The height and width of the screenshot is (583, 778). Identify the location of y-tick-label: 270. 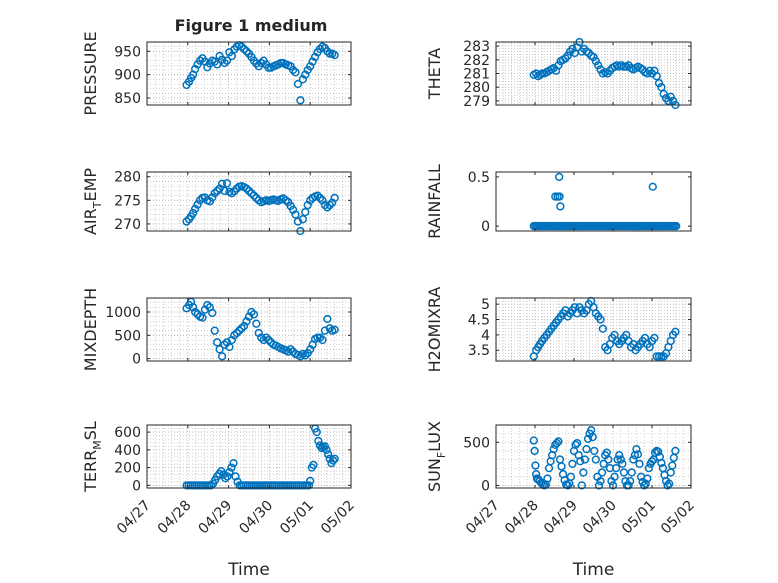
(127, 225).